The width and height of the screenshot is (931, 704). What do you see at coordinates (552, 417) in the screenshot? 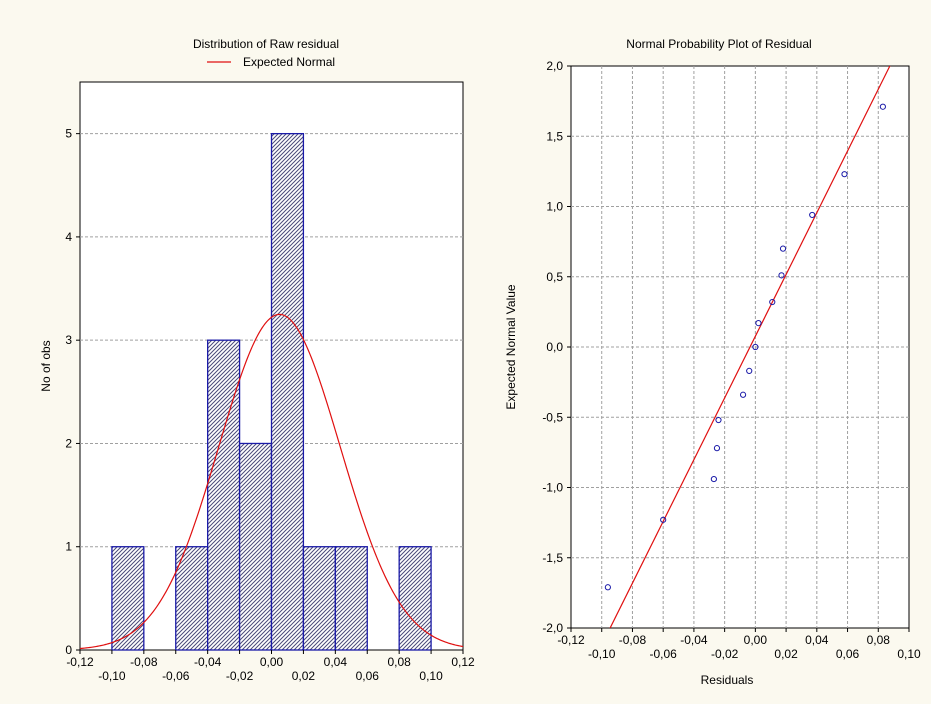
I see `y-tick-label: -0,5` at bounding box center [552, 417].